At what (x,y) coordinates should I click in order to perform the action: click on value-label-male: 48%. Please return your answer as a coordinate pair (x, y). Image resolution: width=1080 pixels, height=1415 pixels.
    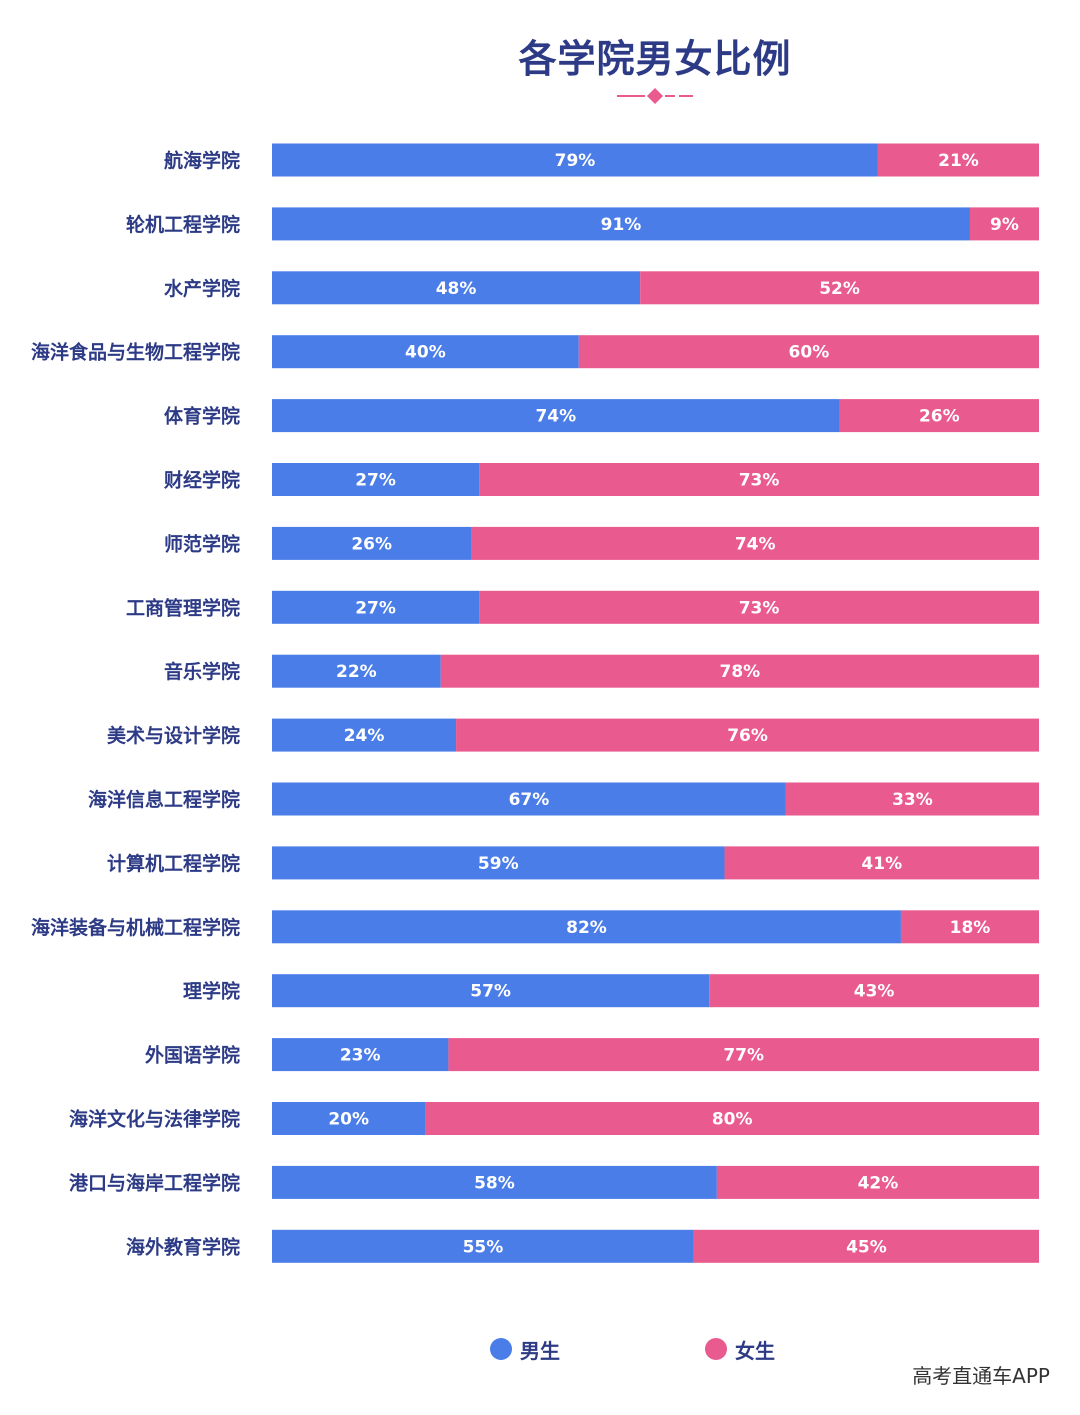
    Looking at the image, I should click on (456, 289).